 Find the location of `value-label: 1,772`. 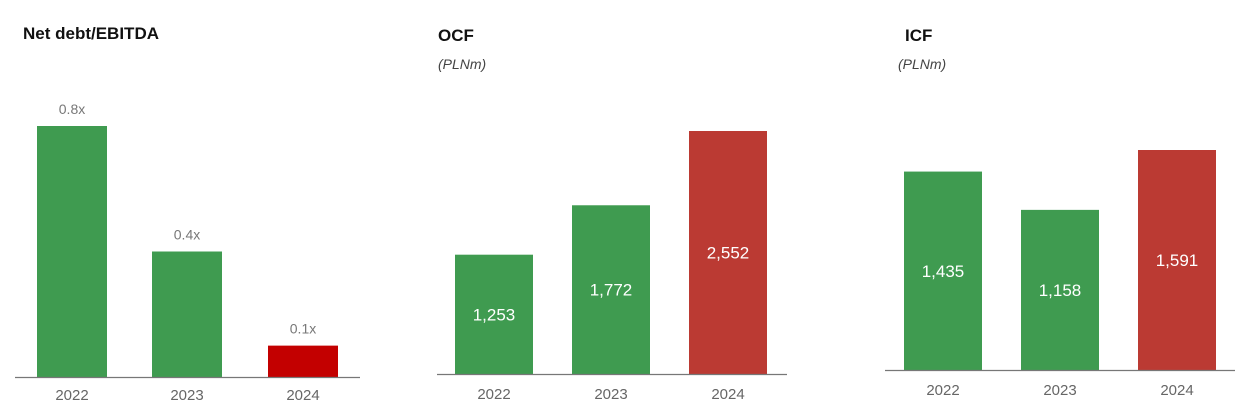

value-label: 1,772 is located at coordinates (611, 290).